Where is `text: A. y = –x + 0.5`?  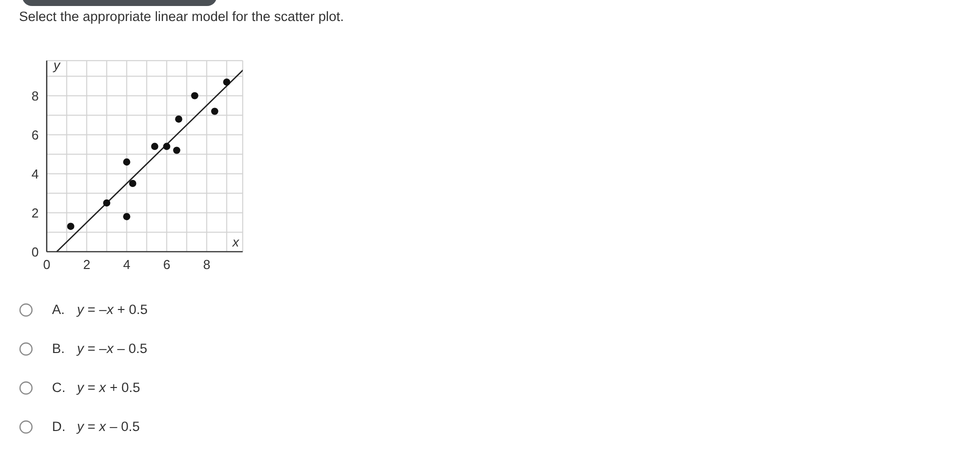 text: A. y = –x + 0.5 is located at coordinates (100, 309).